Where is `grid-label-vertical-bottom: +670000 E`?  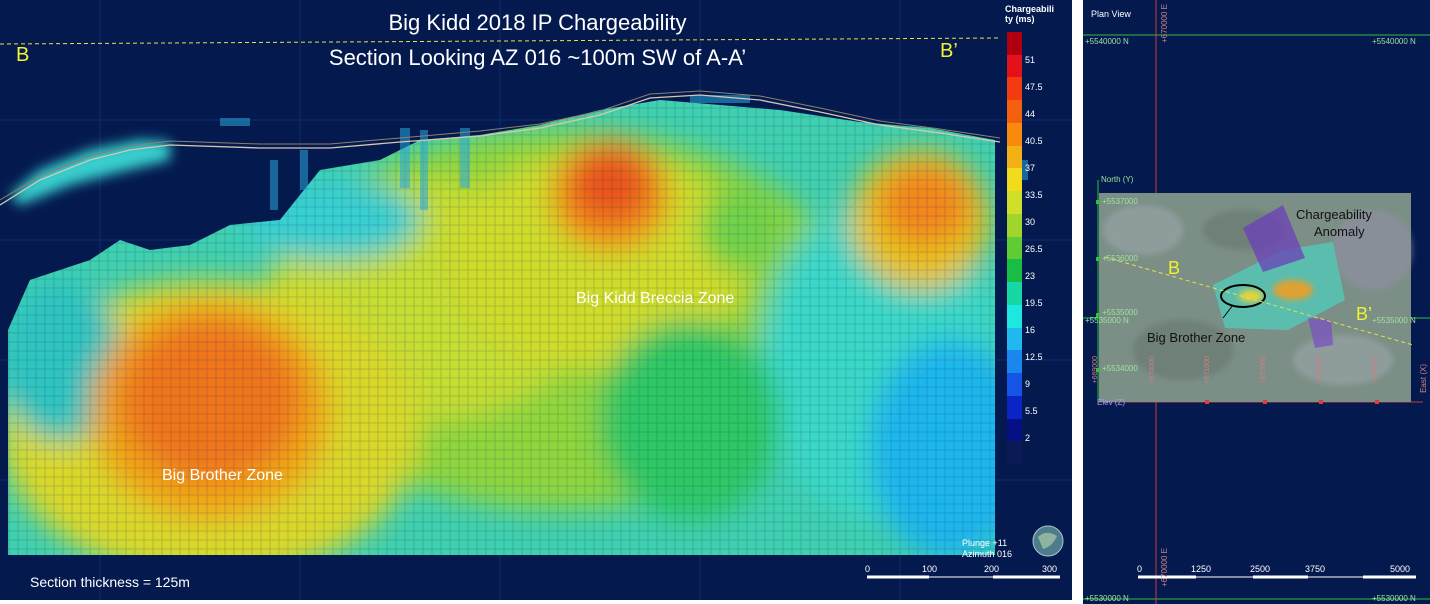 grid-label-vertical-bottom: +670000 E is located at coordinates (1164, 567).